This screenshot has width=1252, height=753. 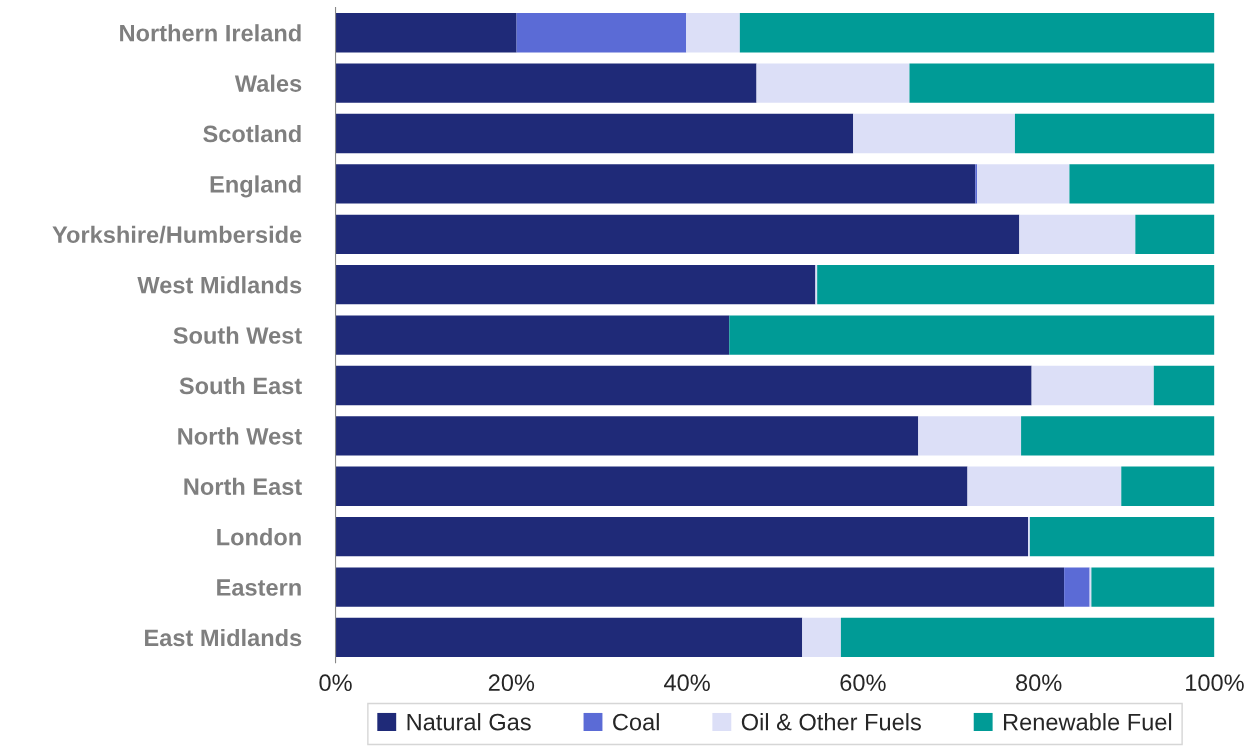 What do you see at coordinates (268, 83) in the screenshot?
I see `y-tick-label: Wales` at bounding box center [268, 83].